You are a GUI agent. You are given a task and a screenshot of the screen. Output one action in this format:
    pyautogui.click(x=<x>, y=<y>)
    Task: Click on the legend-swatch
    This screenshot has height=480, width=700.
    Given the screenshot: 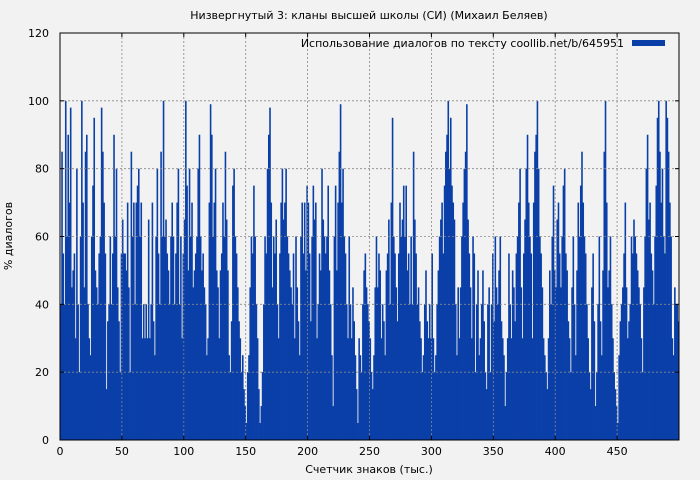 What is the action you would take?
    pyautogui.click(x=648, y=43)
    